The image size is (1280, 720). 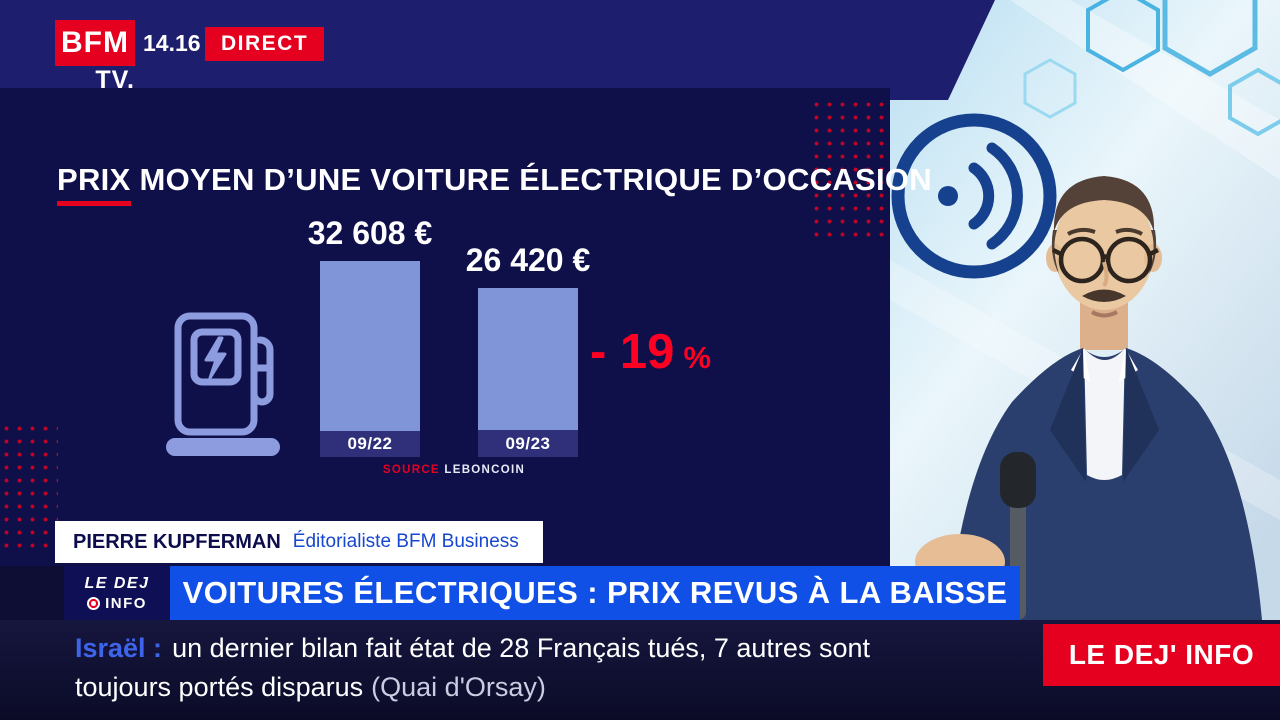 I want to click on delta-percentage: - 19 %, so click(x=650, y=352).